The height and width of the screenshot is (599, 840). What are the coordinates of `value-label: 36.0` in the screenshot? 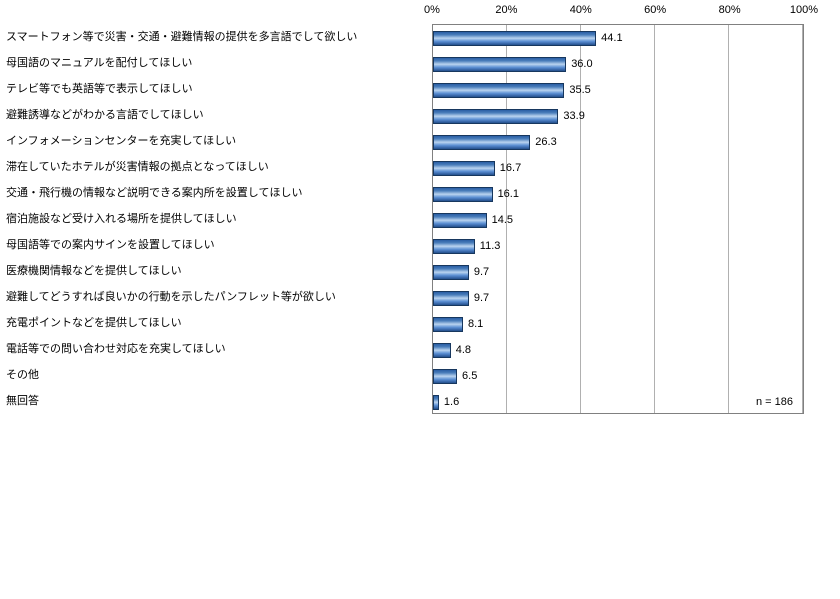 It's located at (582, 64).